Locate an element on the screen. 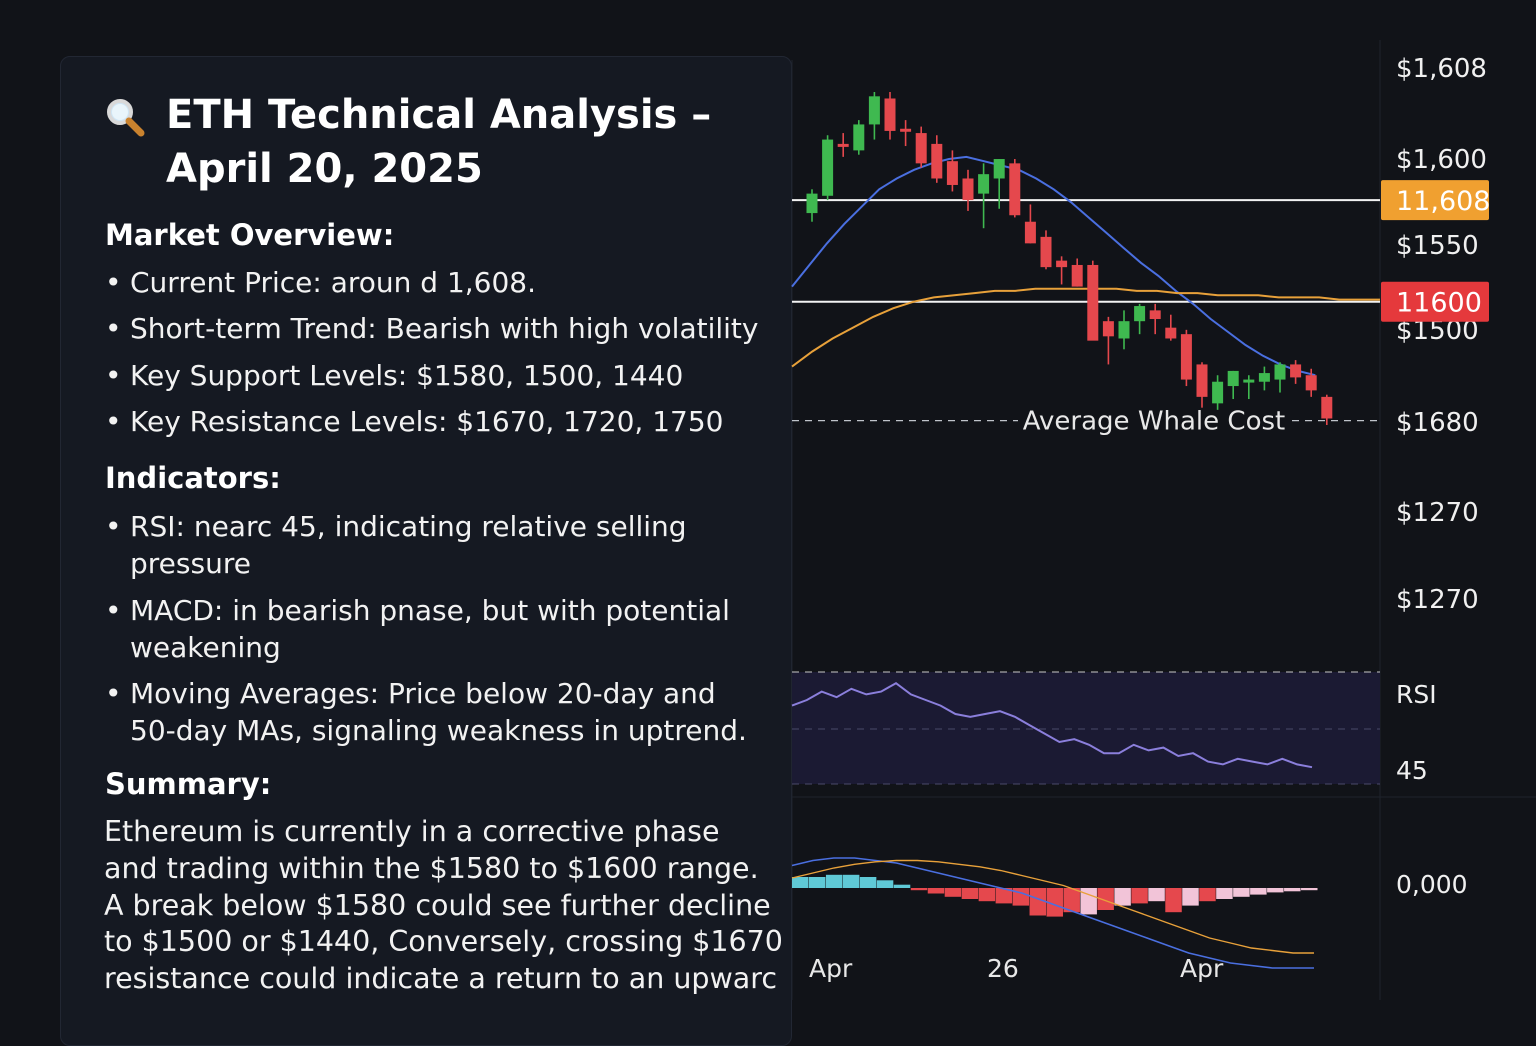 This screenshot has width=1536, height=1046. whale-cost-label: Average Whale Cost is located at coordinates (1154, 422).